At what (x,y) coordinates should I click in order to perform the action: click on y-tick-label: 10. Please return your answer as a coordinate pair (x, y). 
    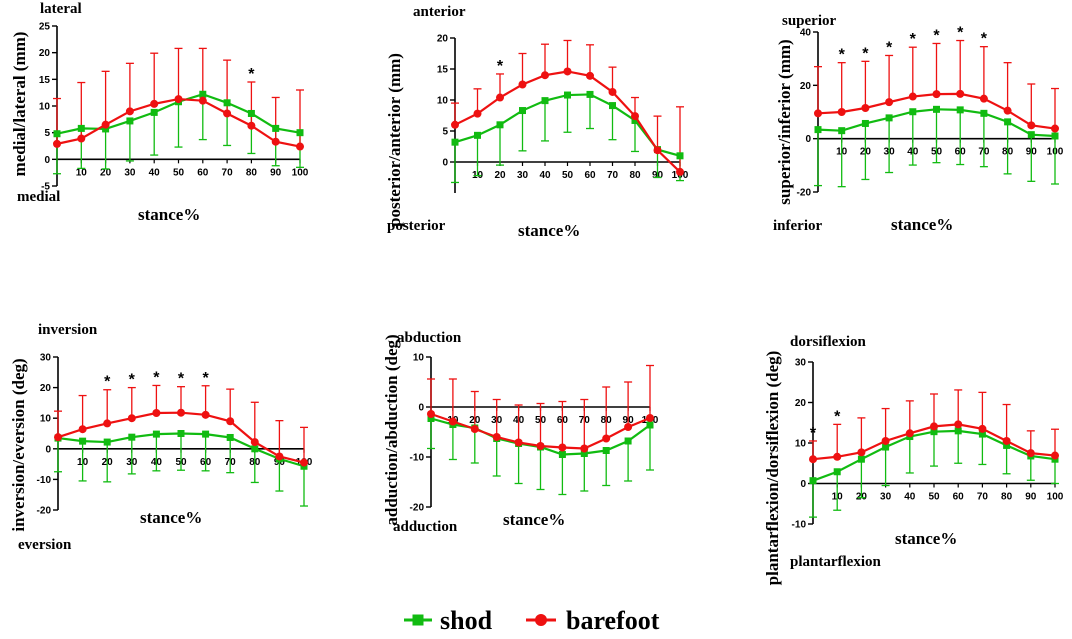
    Looking at the image, I should click on (801, 444).